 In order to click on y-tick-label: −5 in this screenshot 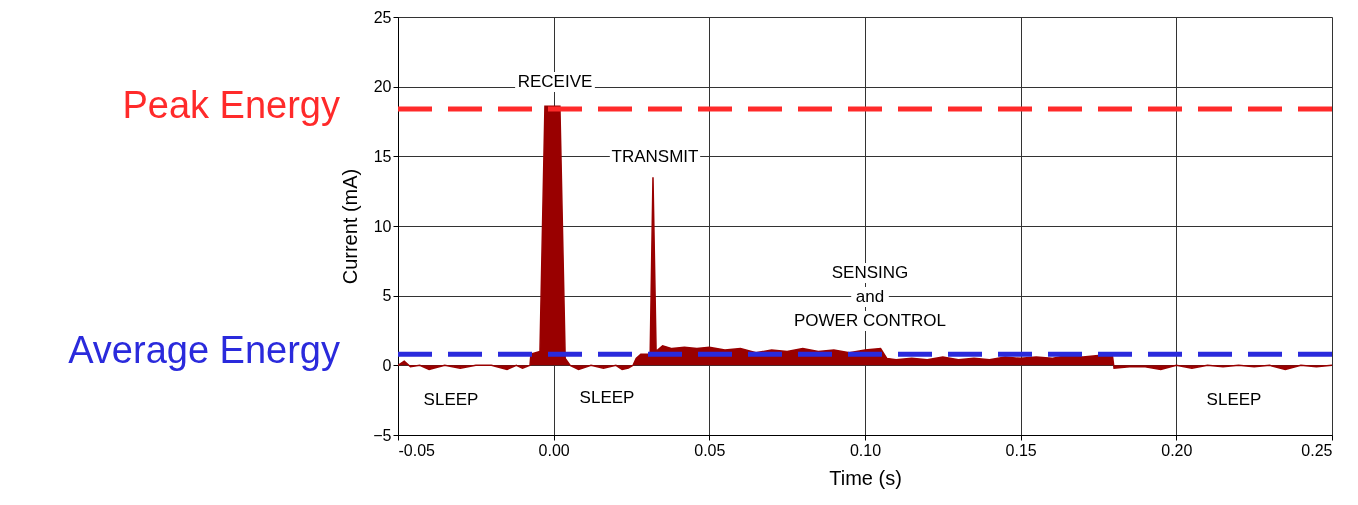, I will do `click(382, 435)`.